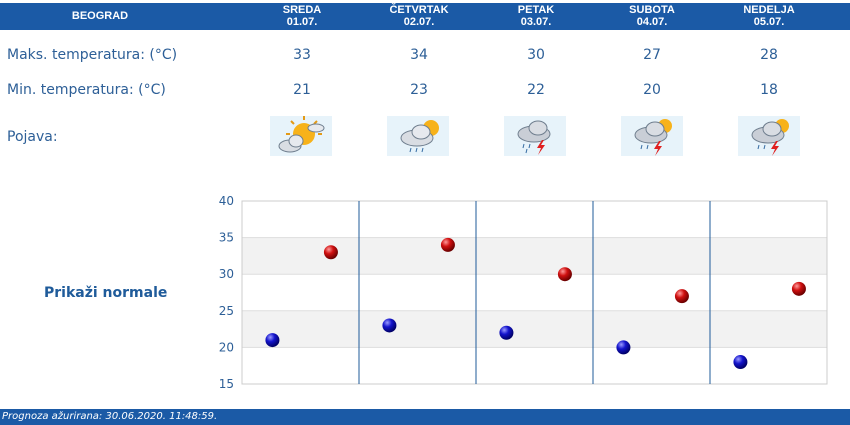 Image resolution: width=850 pixels, height=425 pixels. I want to click on day-header-4: SUBOTA 04.07., so click(652, 16).